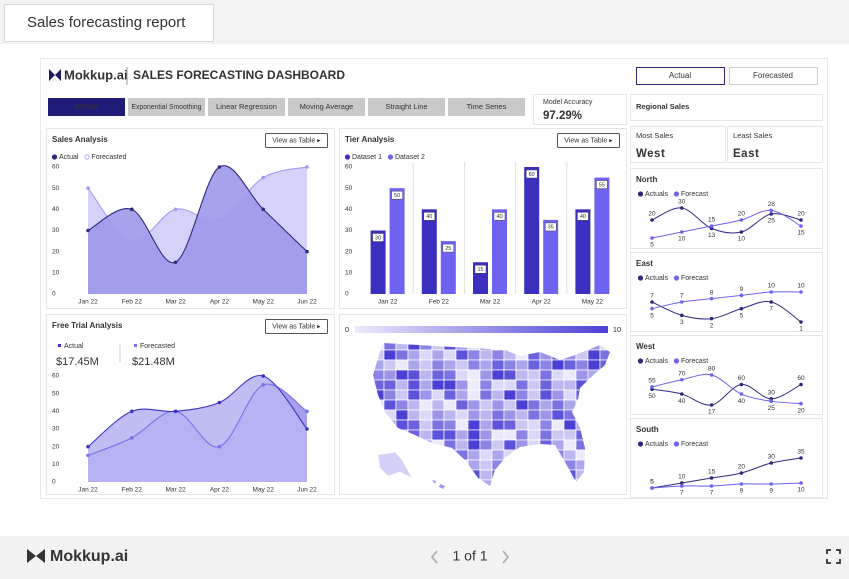  What do you see at coordinates (370, 139) in the screenshot?
I see `chart-title: Tier Analysis` at bounding box center [370, 139].